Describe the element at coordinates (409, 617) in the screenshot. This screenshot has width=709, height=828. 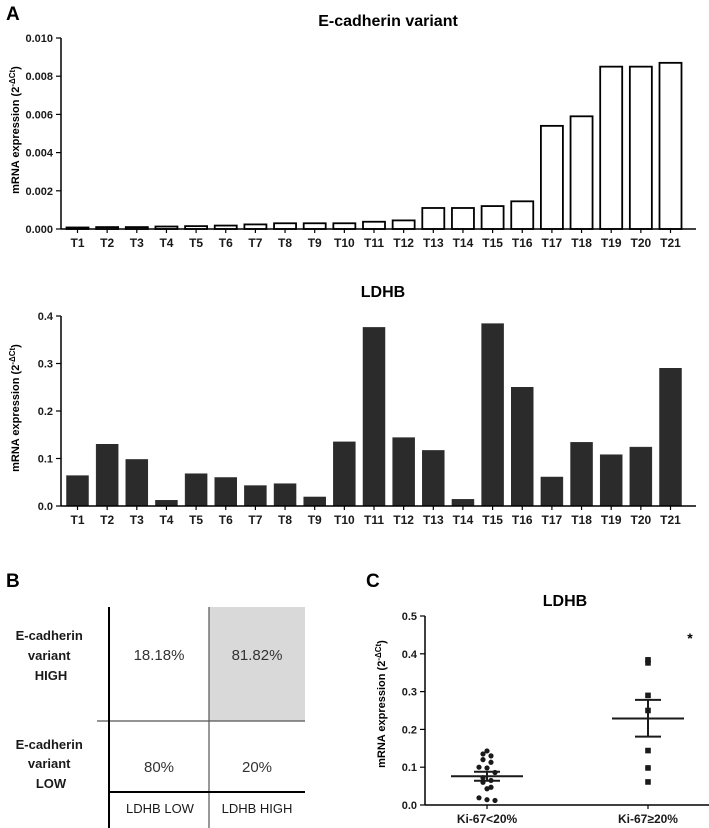
I see `ki67-y-tick-label: 0.5` at that location.